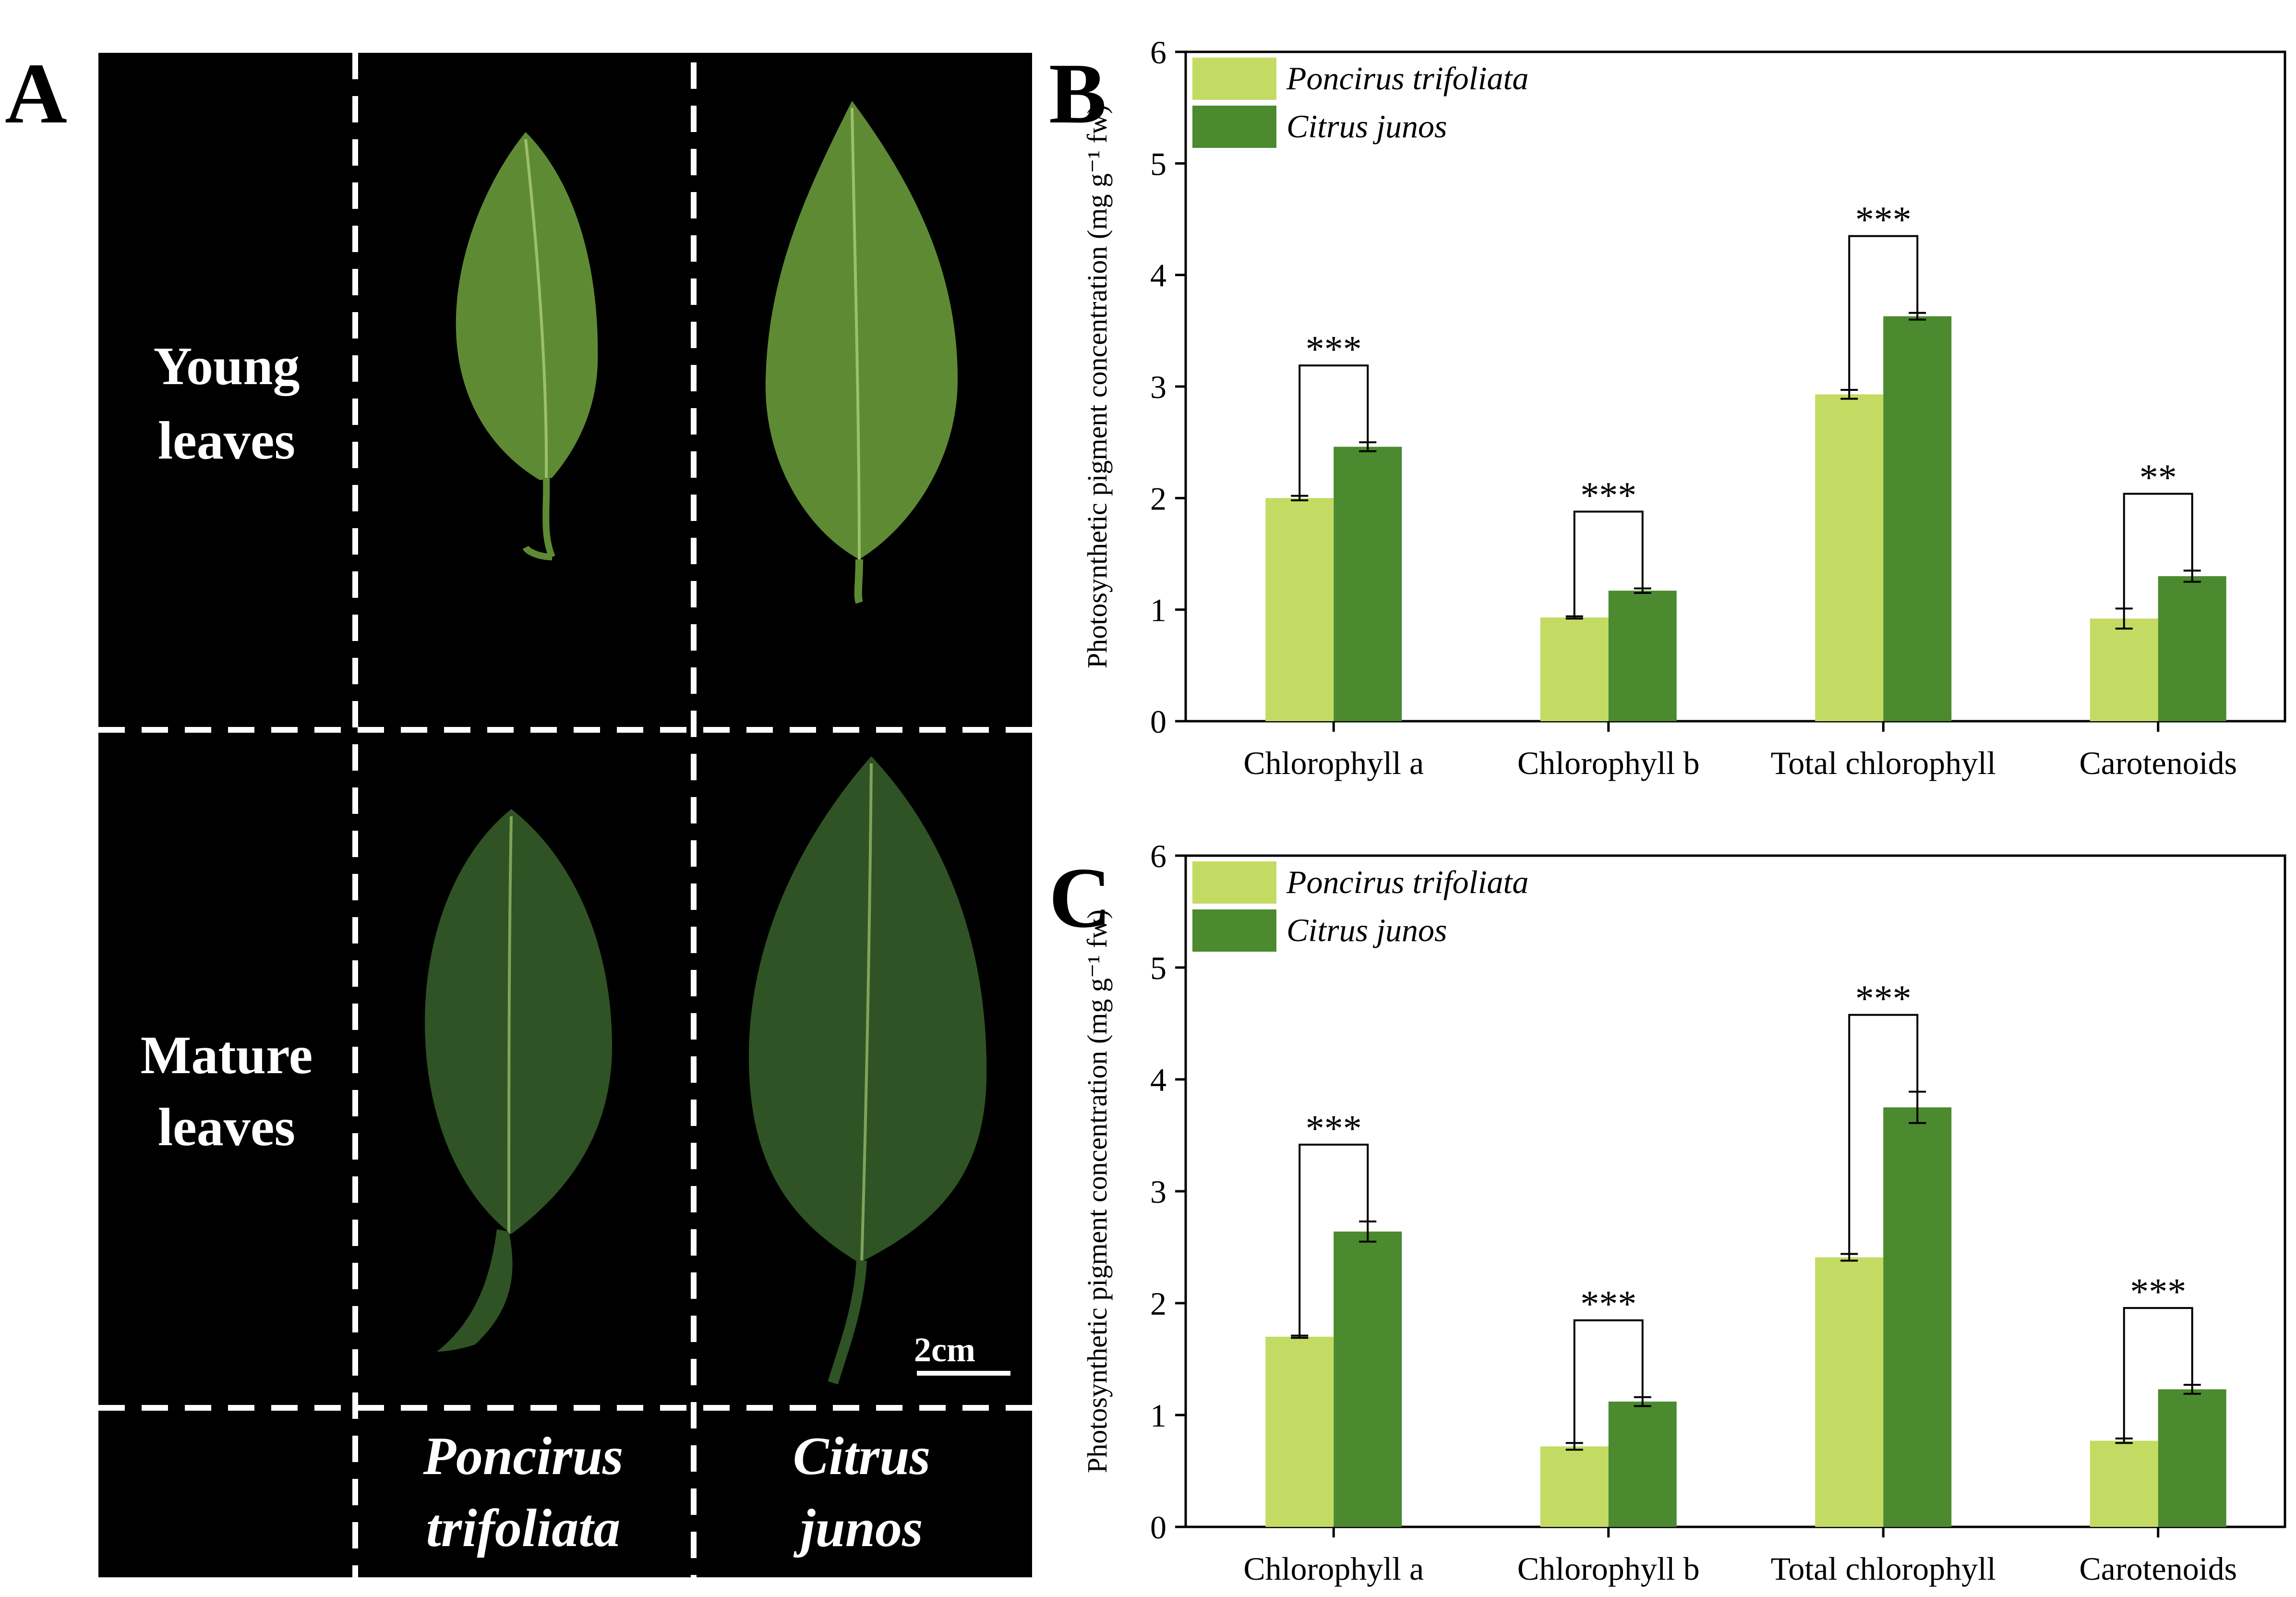 Image resolution: width=2296 pixels, height=1597 pixels. Describe the element at coordinates (868, 1070) in the screenshot. I see `leaf-mature-junos` at that location.